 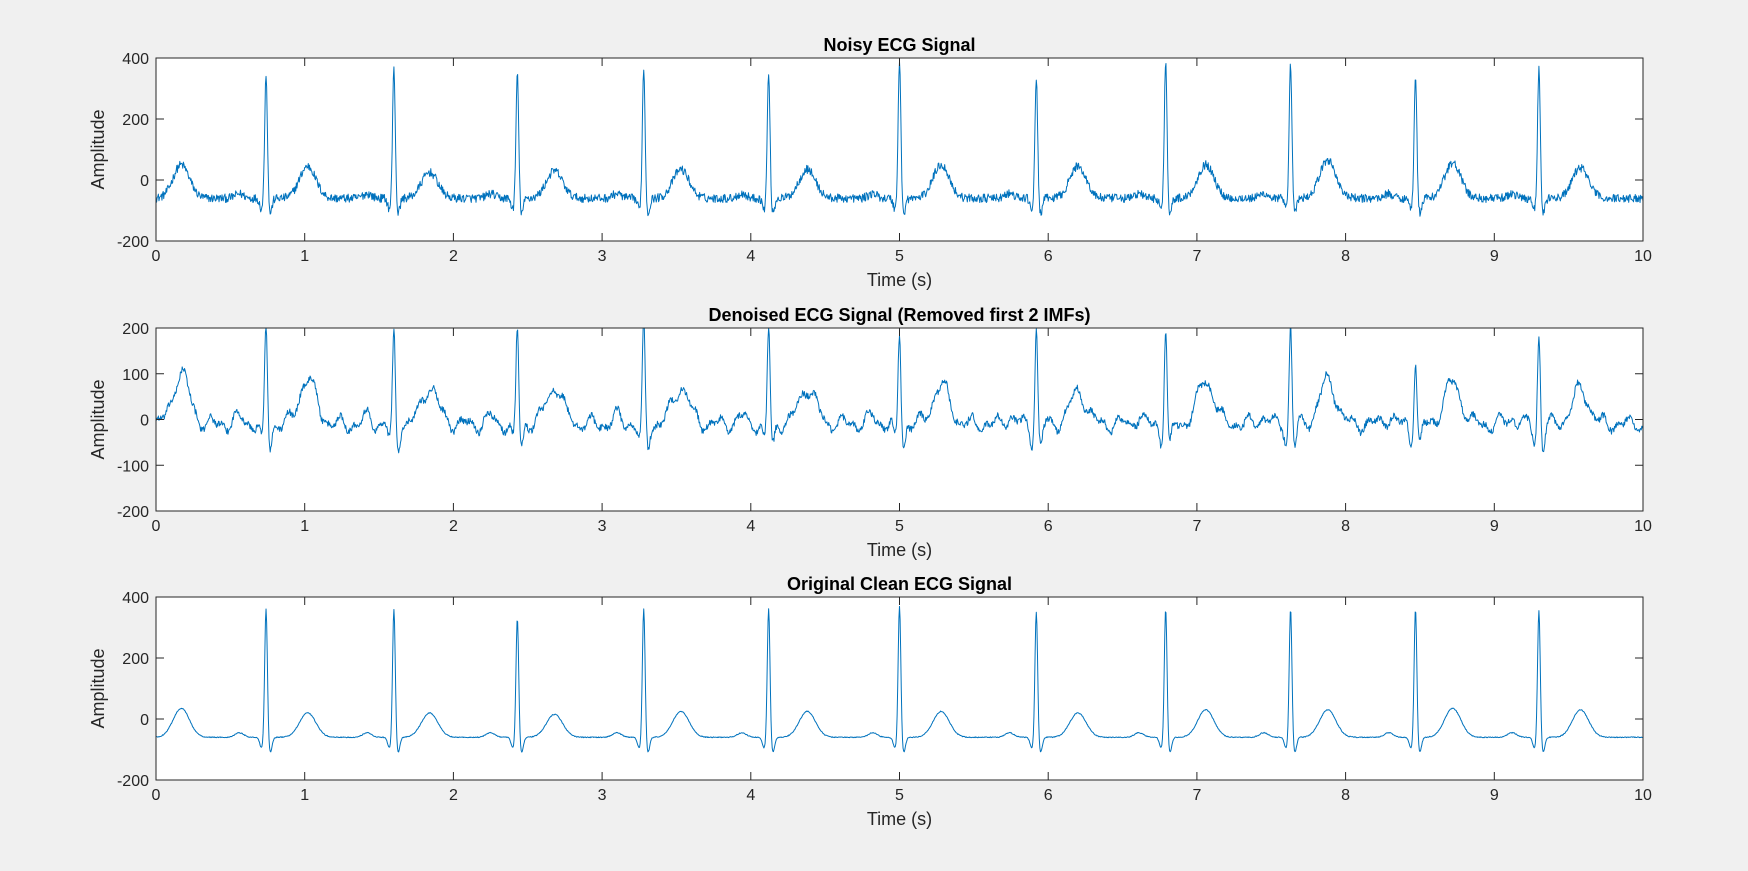 What do you see at coordinates (899, 584) in the screenshot?
I see `chart-title-3: Original Clean ECG Signal` at bounding box center [899, 584].